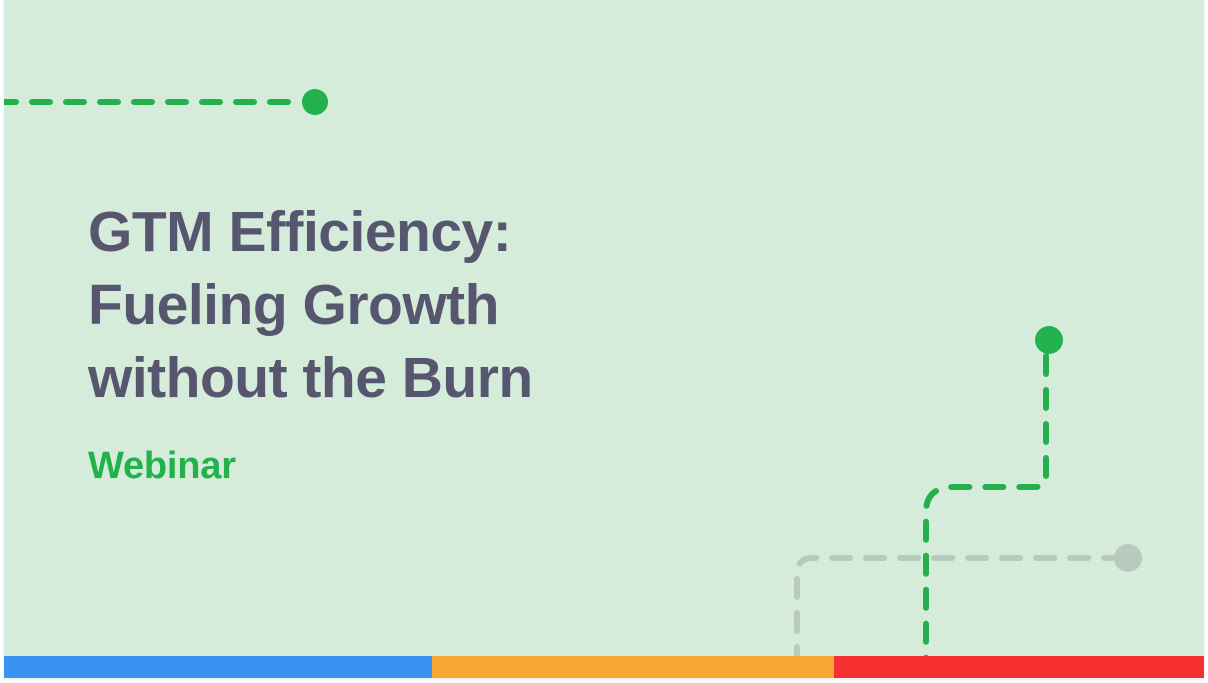  What do you see at coordinates (1049, 340) in the screenshot?
I see `green-endpoint-dot` at bounding box center [1049, 340].